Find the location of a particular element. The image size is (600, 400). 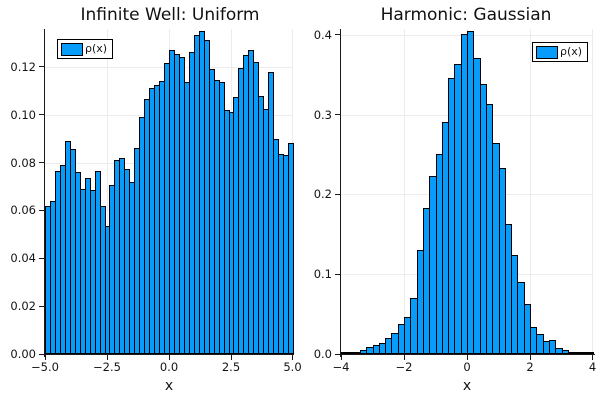

x-tick-label: 0 is located at coordinates (467, 367).